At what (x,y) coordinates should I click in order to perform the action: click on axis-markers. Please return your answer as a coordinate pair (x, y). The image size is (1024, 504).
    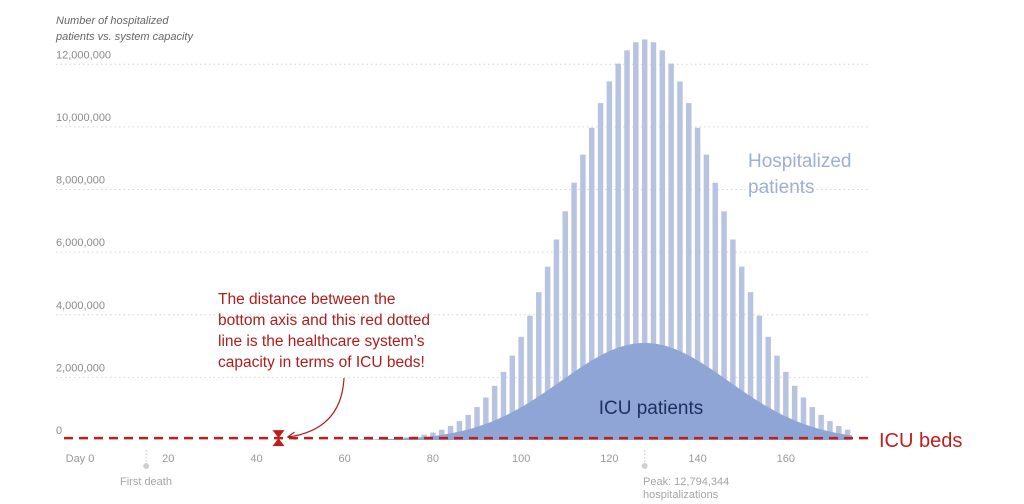
    Looking at the image, I should click on (395, 459).